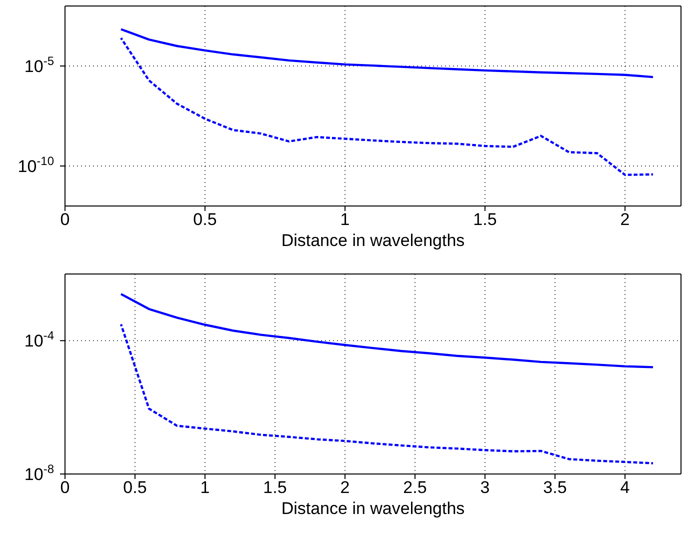 The height and width of the screenshot is (537, 697). What do you see at coordinates (485, 488) in the screenshot?
I see `x-tick-label: 3` at bounding box center [485, 488].